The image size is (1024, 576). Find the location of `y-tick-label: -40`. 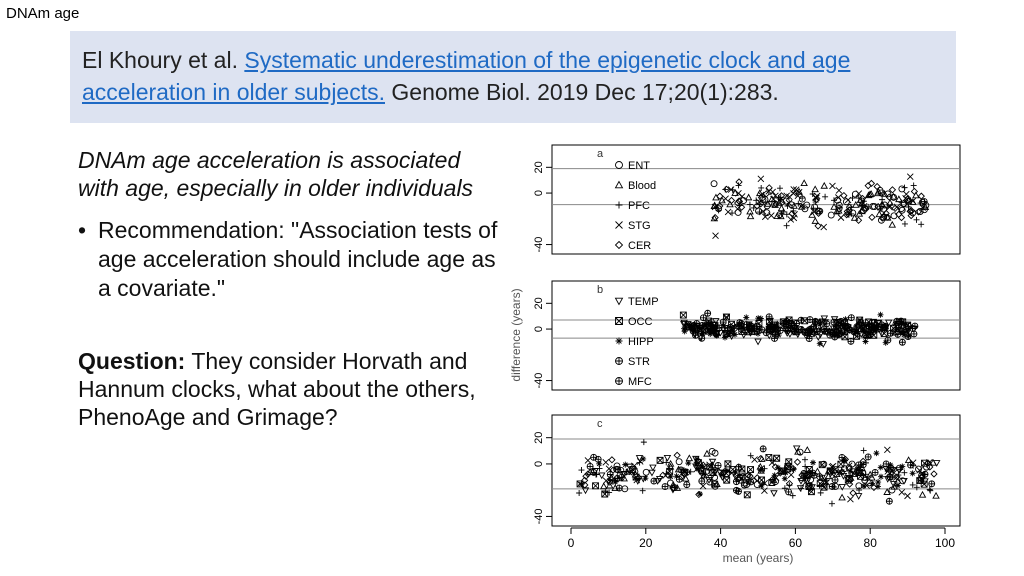

y-tick-label: -40 is located at coordinates (539, 516).